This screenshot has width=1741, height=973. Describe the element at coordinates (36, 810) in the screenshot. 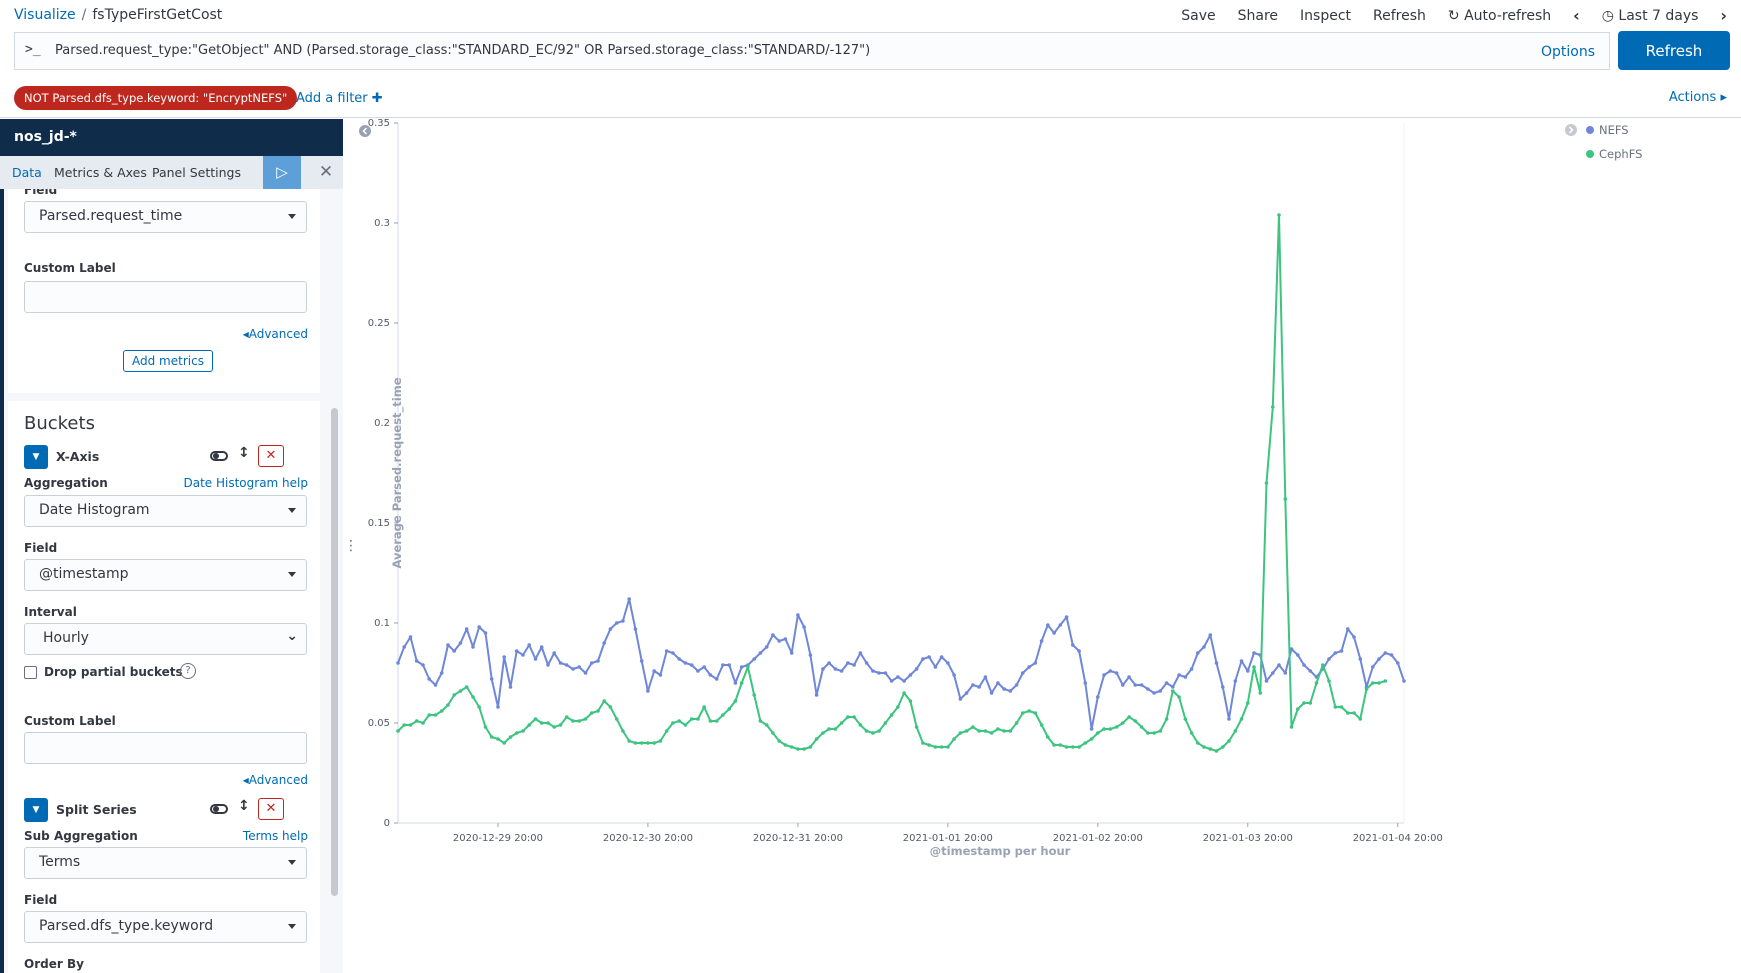

I see `split-series-collapse-button: ▼` at that location.